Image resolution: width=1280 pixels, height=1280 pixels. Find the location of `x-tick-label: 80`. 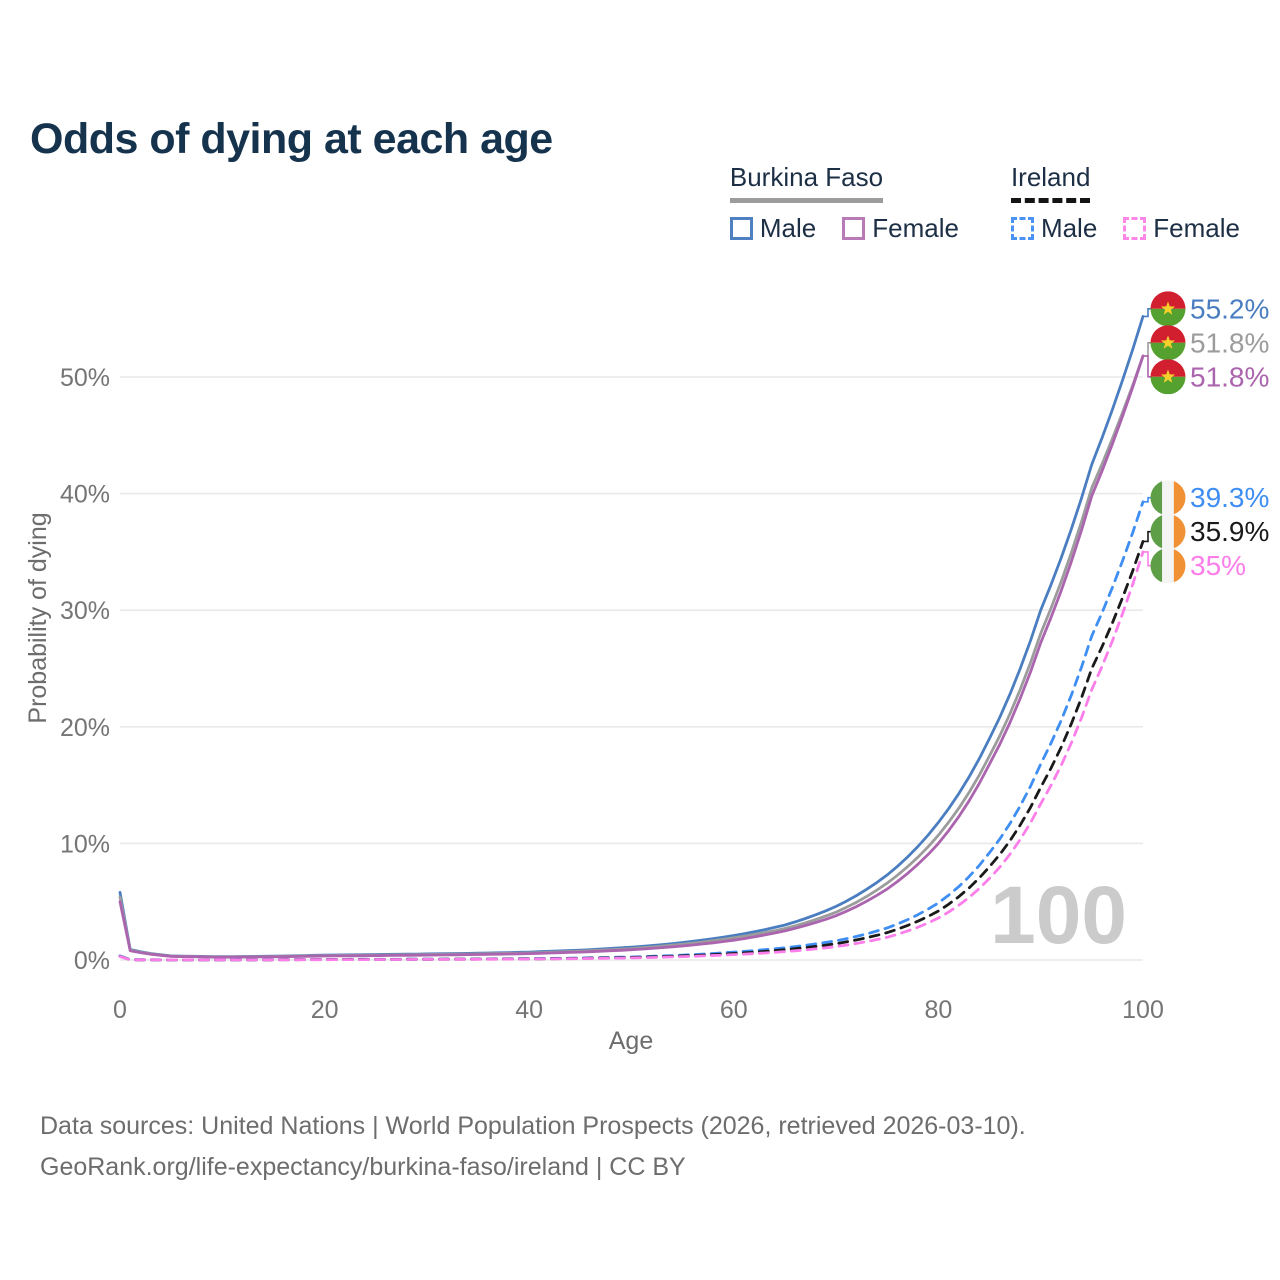

x-tick-label: 80 is located at coordinates (938, 1010).